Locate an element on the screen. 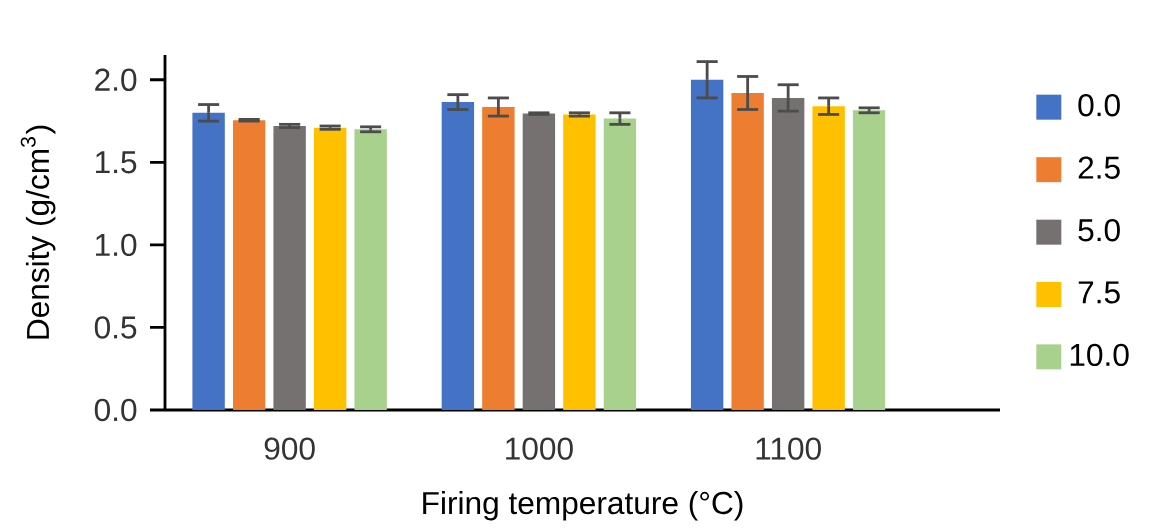 The image size is (1155, 530). y-tick-label: 1.0 is located at coordinates (116, 245).